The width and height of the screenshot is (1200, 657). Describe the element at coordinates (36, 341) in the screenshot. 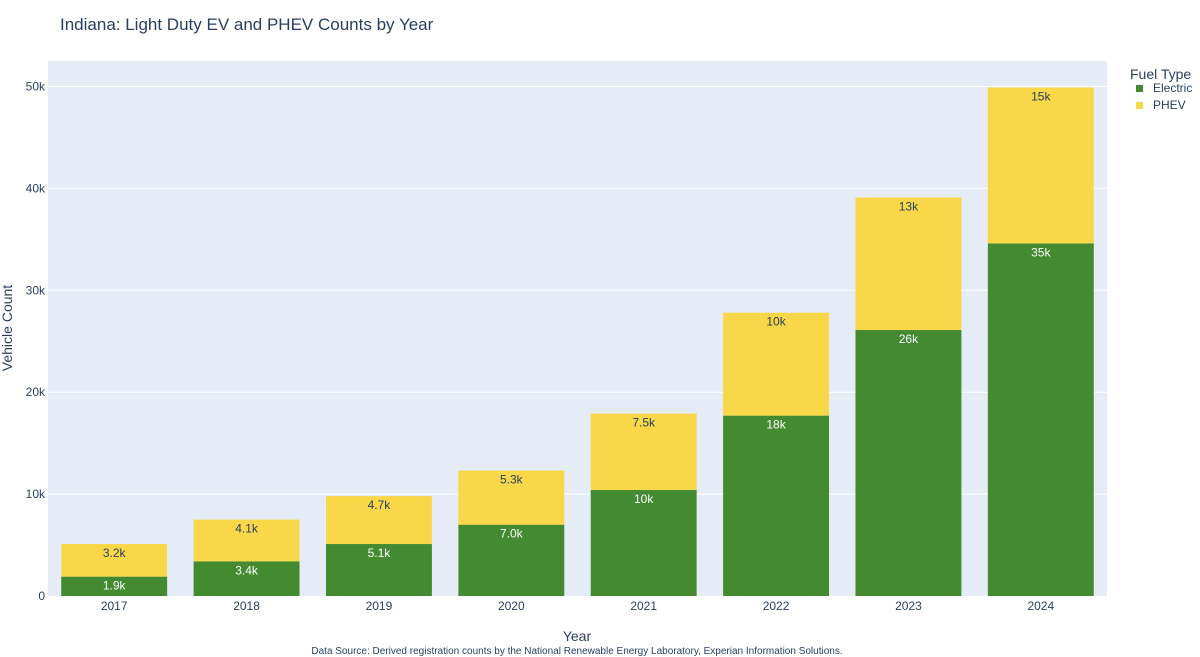

I see `y-axis-ticks: 0 10k 20k 30k 40k 50k` at that location.